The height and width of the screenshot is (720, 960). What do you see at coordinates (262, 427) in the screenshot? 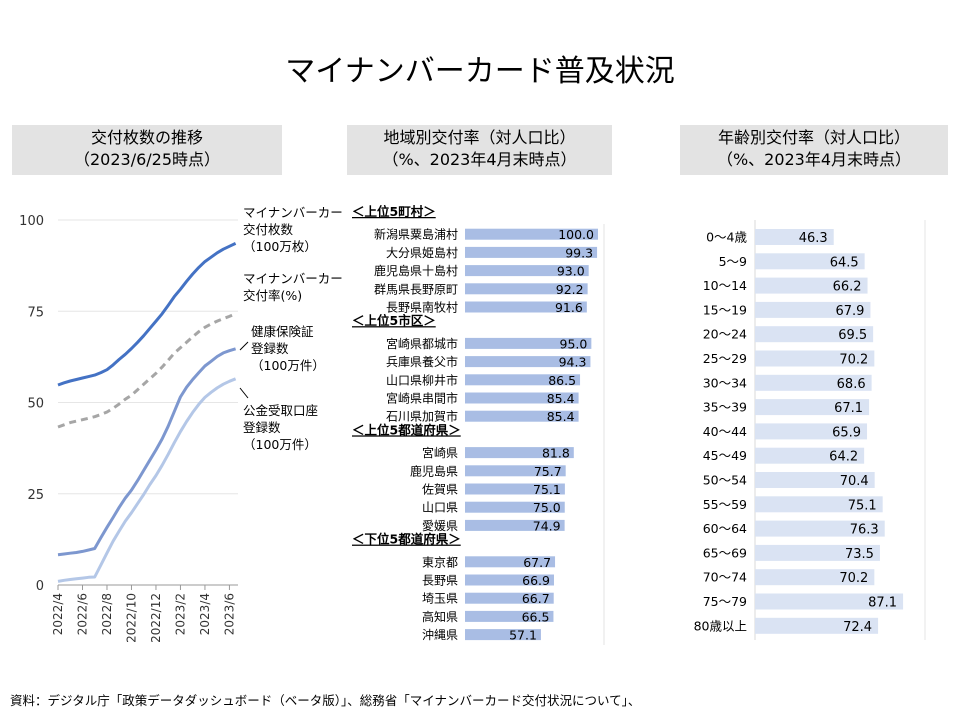
I see `series-label-line: 登録数` at bounding box center [262, 427].